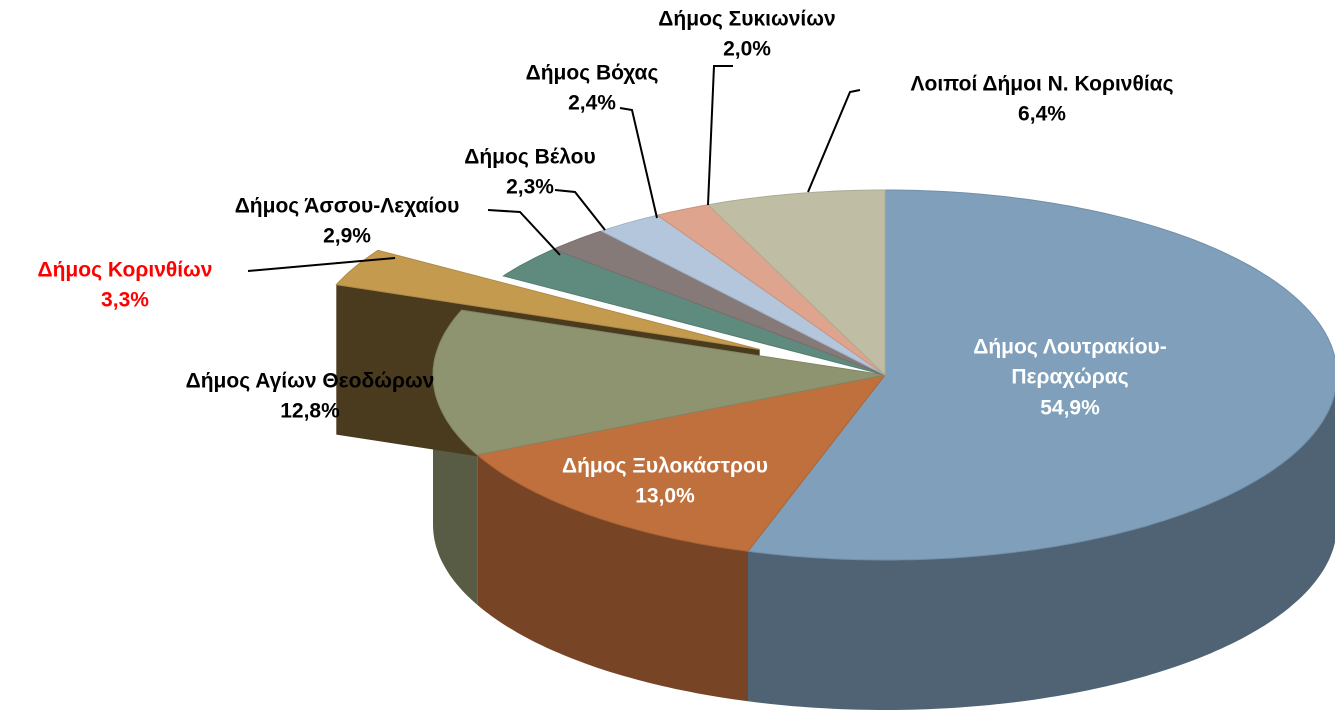 This screenshot has height=726, width=1335. What do you see at coordinates (310, 411) in the screenshot?
I see `slice-value: 12,8%` at bounding box center [310, 411].